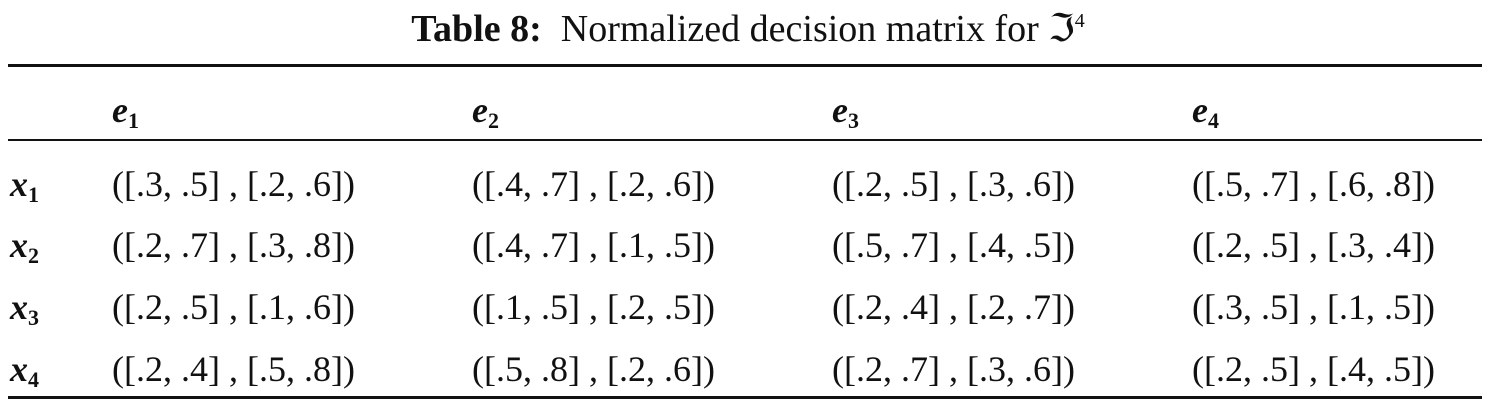  What do you see at coordinates (745, 140) in the screenshot?
I see `header-rule` at bounding box center [745, 140].